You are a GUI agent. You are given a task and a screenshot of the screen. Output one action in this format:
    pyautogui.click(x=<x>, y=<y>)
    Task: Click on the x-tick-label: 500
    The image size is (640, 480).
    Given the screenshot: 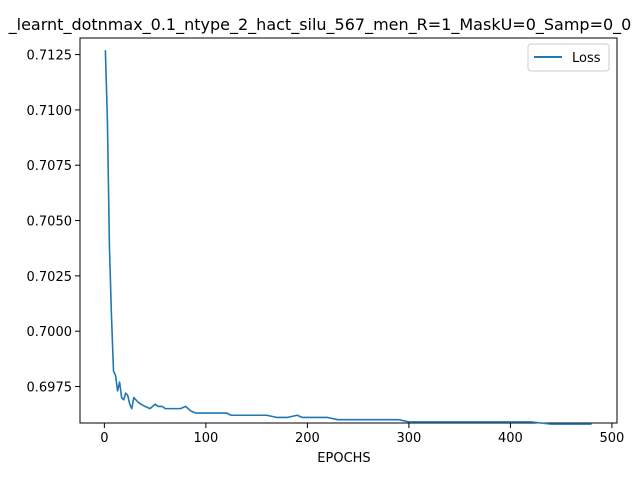 What is the action you would take?
    pyautogui.click(x=612, y=438)
    